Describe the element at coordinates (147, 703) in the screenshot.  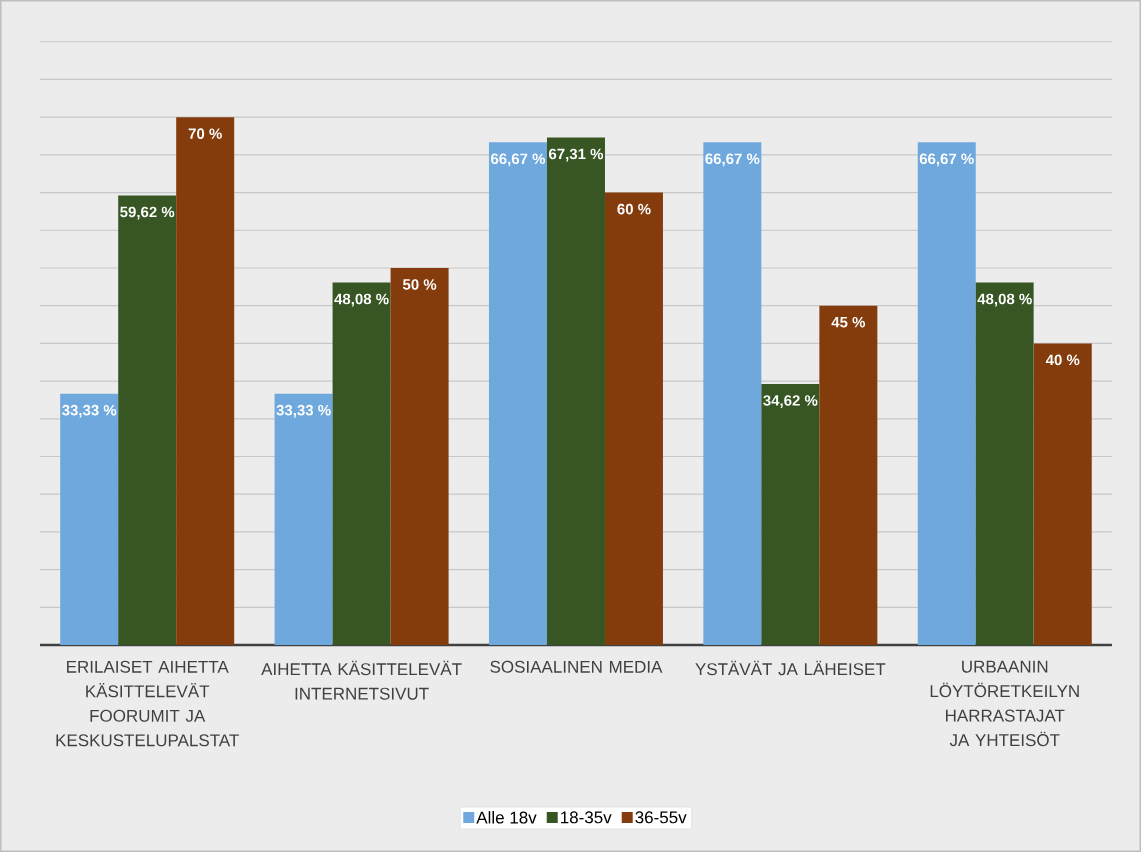
I see `x-tick-label: ERILAISET AIHETTA KÄSITTELEVÄT FOORUMIT JA KESKUSTELUPALSTAT` at that location.